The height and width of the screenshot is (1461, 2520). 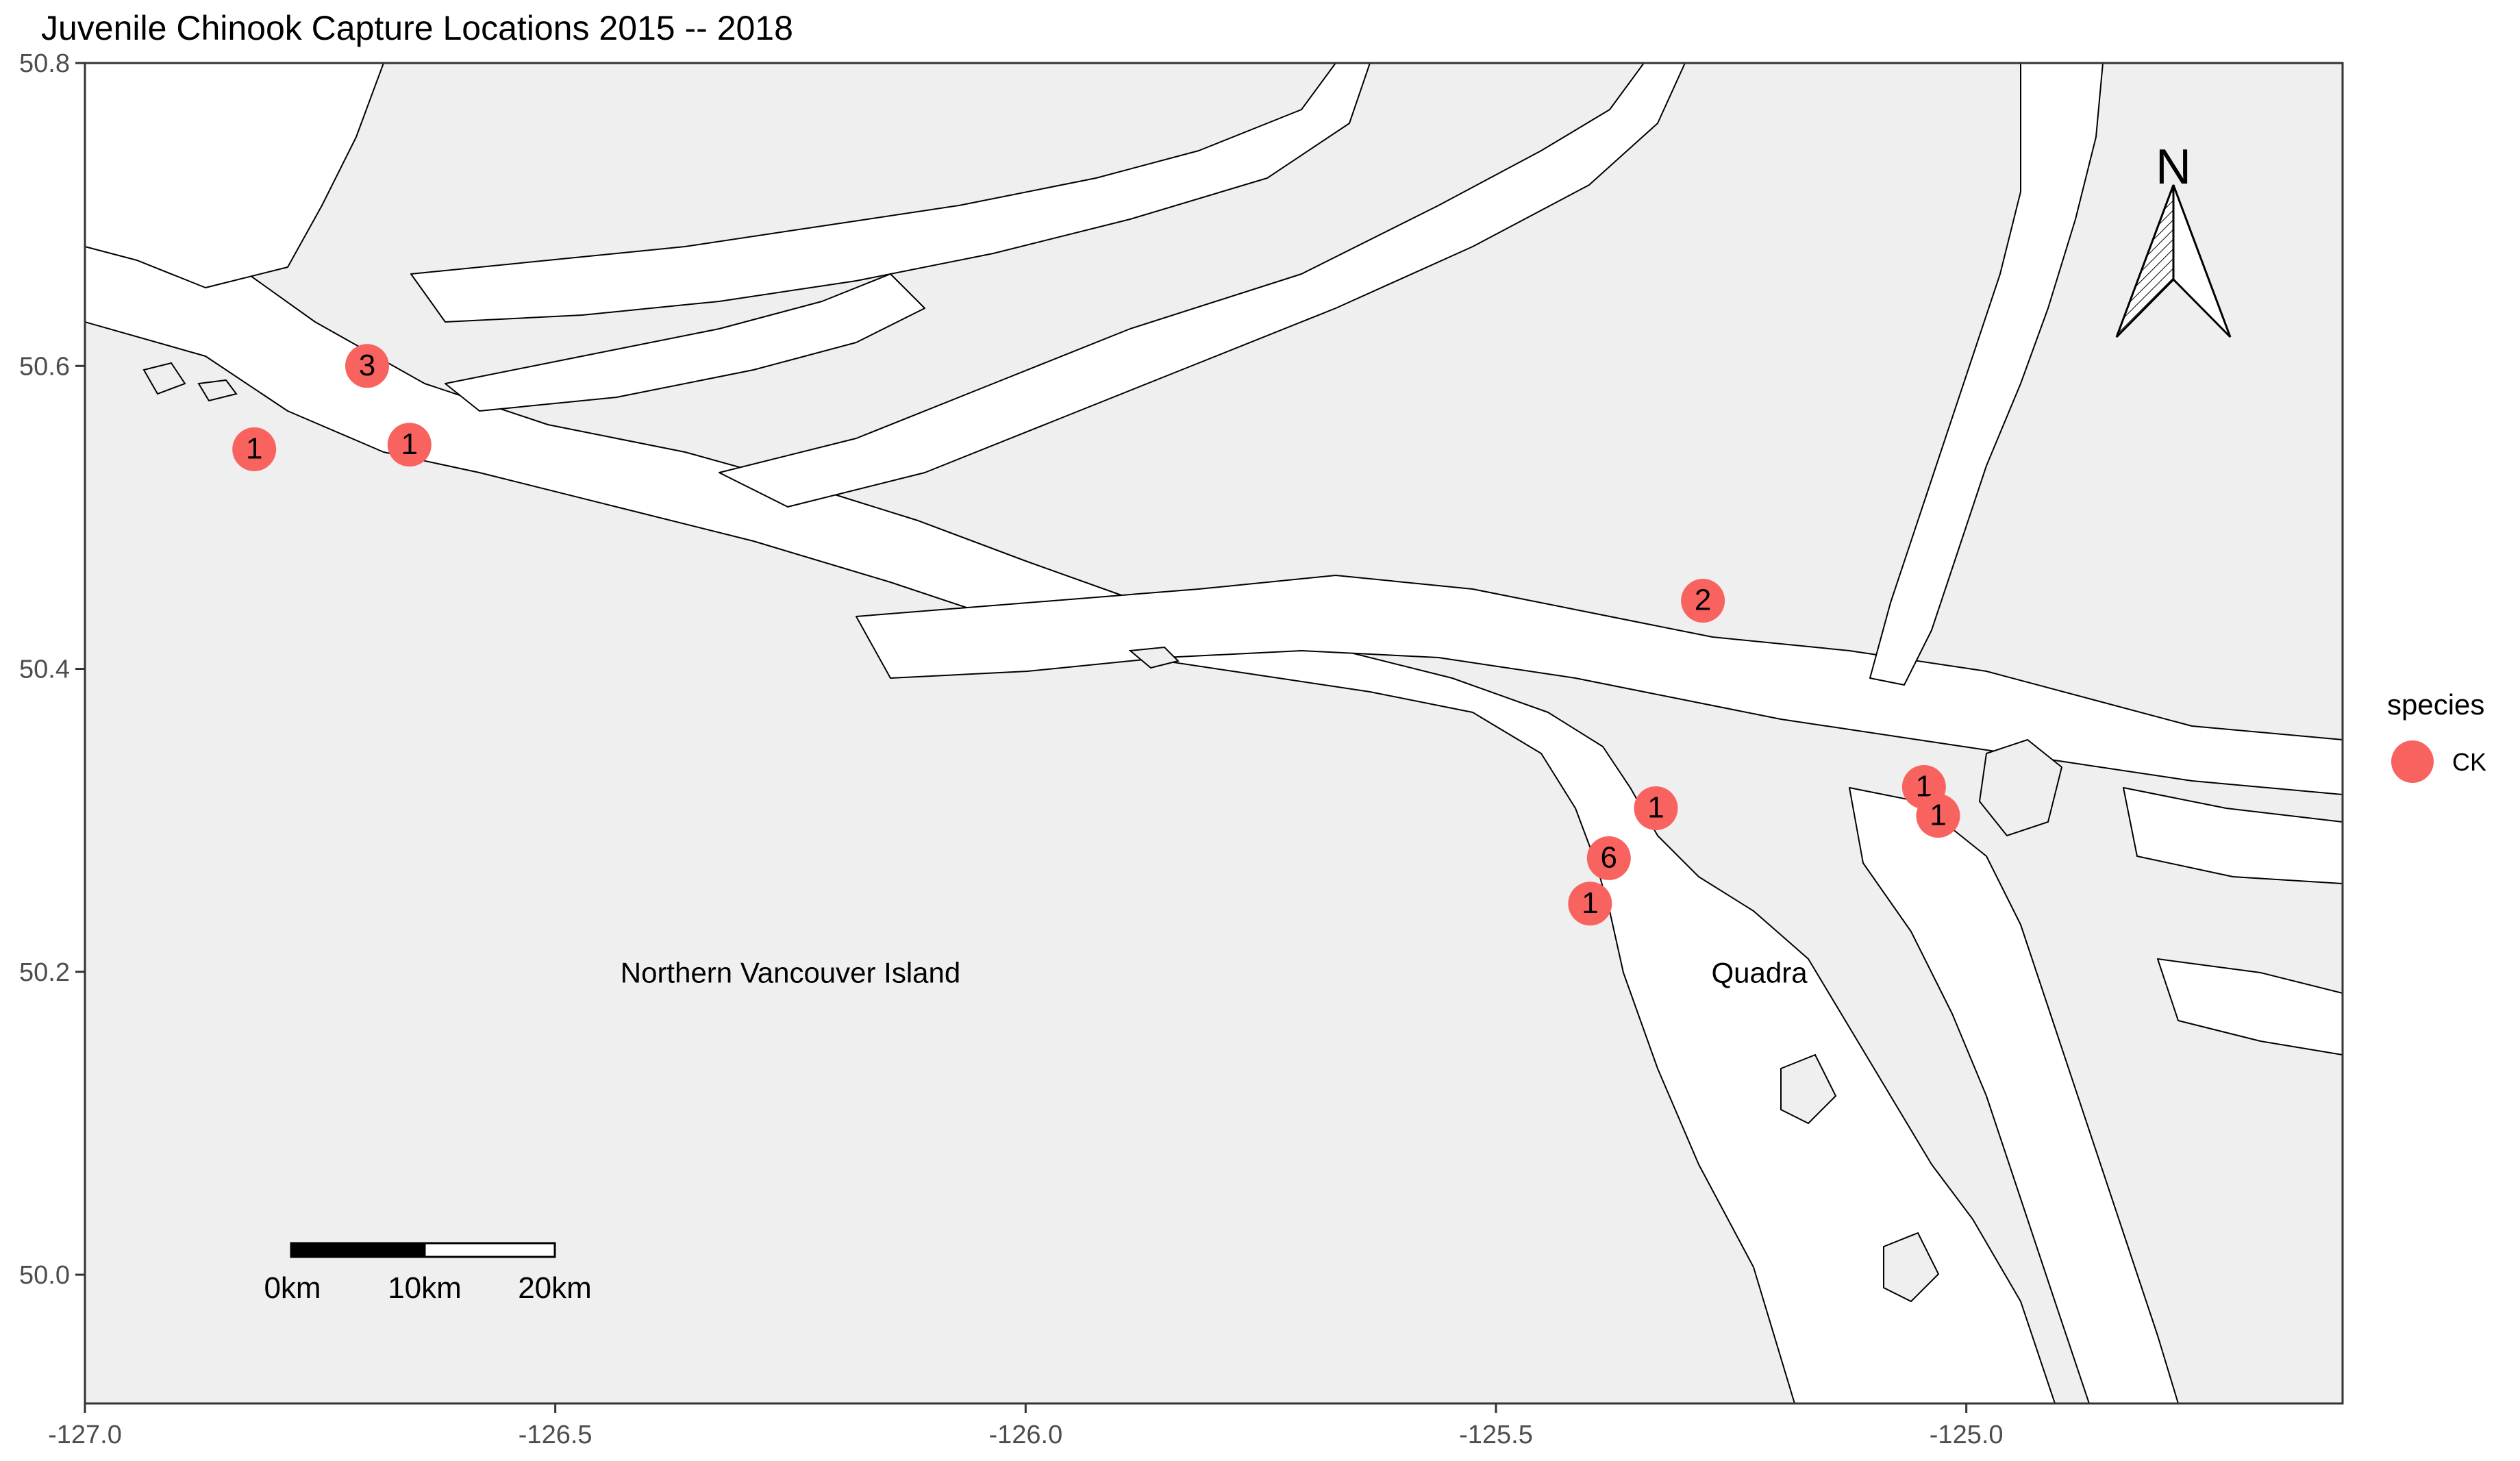 What do you see at coordinates (44, 972) in the screenshot?
I see `y-tick-label: 50.2` at bounding box center [44, 972].